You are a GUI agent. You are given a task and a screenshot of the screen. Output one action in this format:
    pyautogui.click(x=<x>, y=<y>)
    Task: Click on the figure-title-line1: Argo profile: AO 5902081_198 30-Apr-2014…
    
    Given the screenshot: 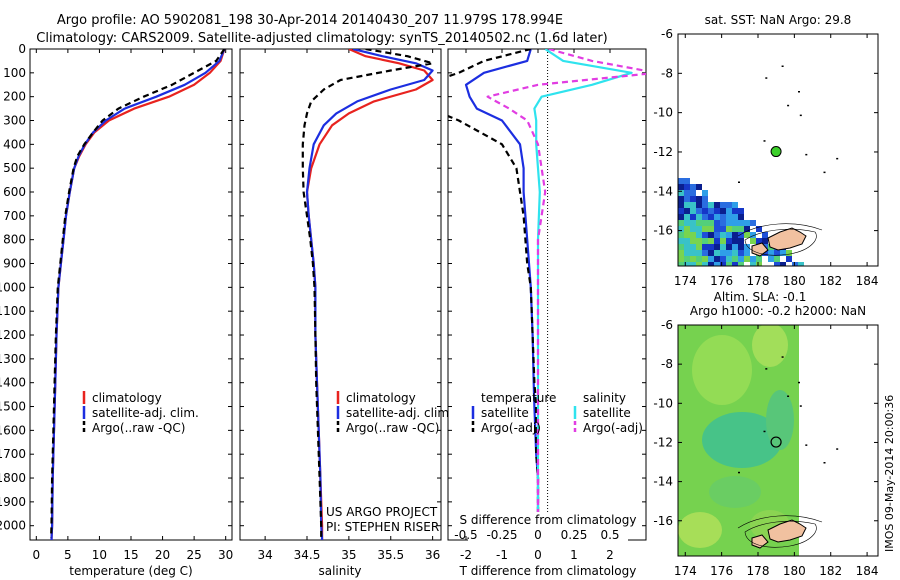 What is the action you would take?
    pyautogui.click(x=310, y=20)
    